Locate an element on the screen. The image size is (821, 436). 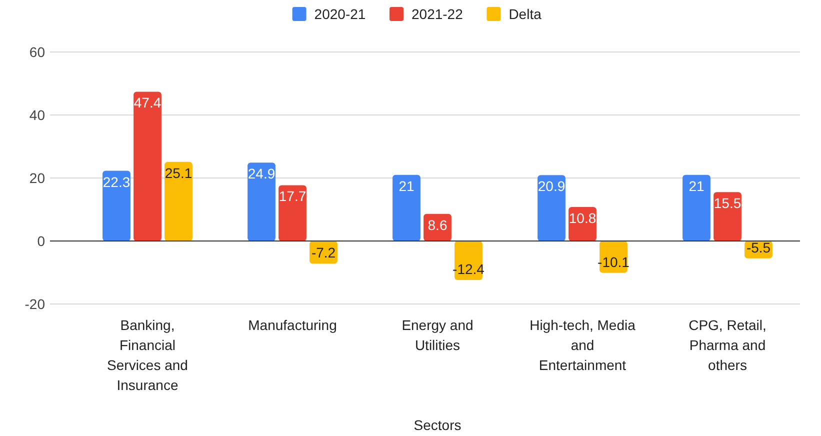
y-tick-label: 60 is located at coordinates (37, 52).